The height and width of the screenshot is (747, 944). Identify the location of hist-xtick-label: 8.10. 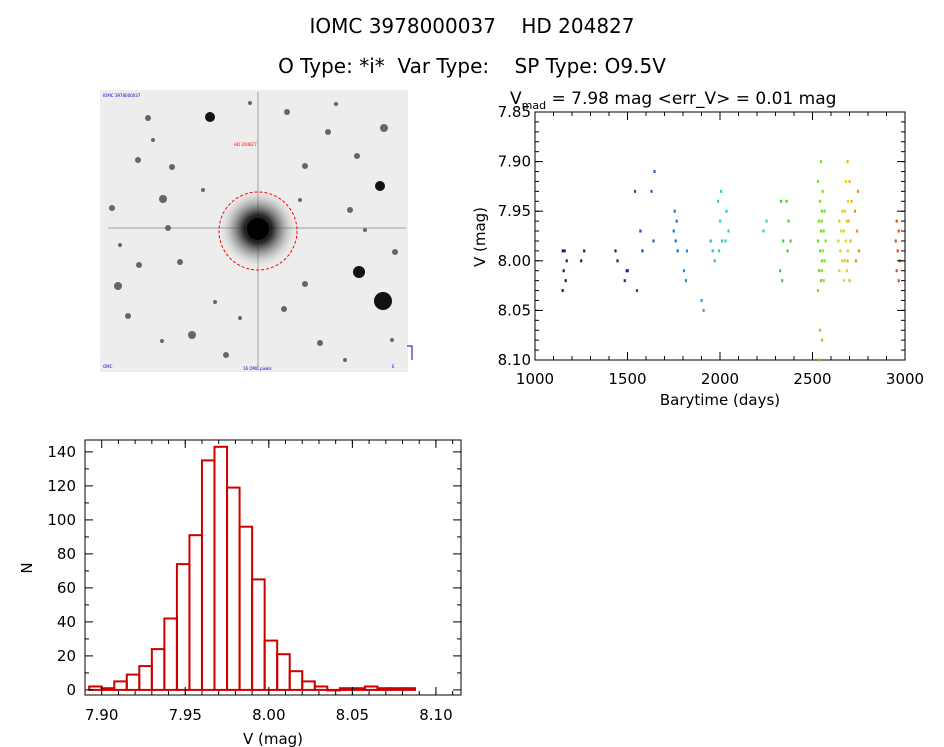
(435, 715).